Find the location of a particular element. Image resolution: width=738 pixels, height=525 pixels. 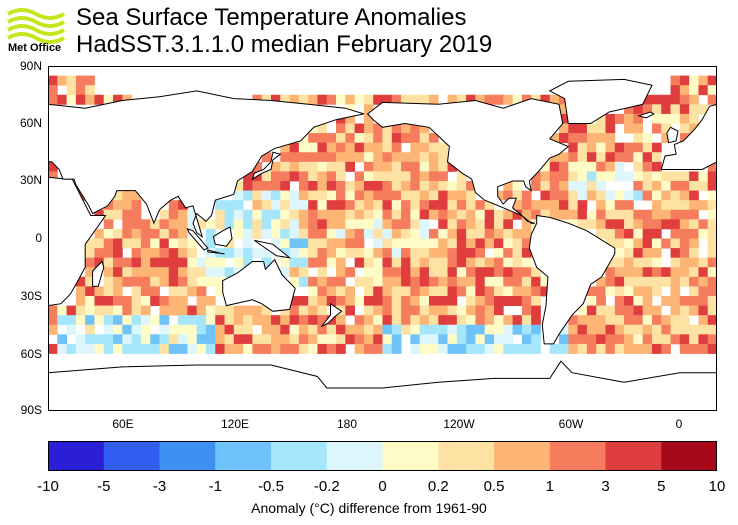

land-outline is located at coordinates (266, 166).